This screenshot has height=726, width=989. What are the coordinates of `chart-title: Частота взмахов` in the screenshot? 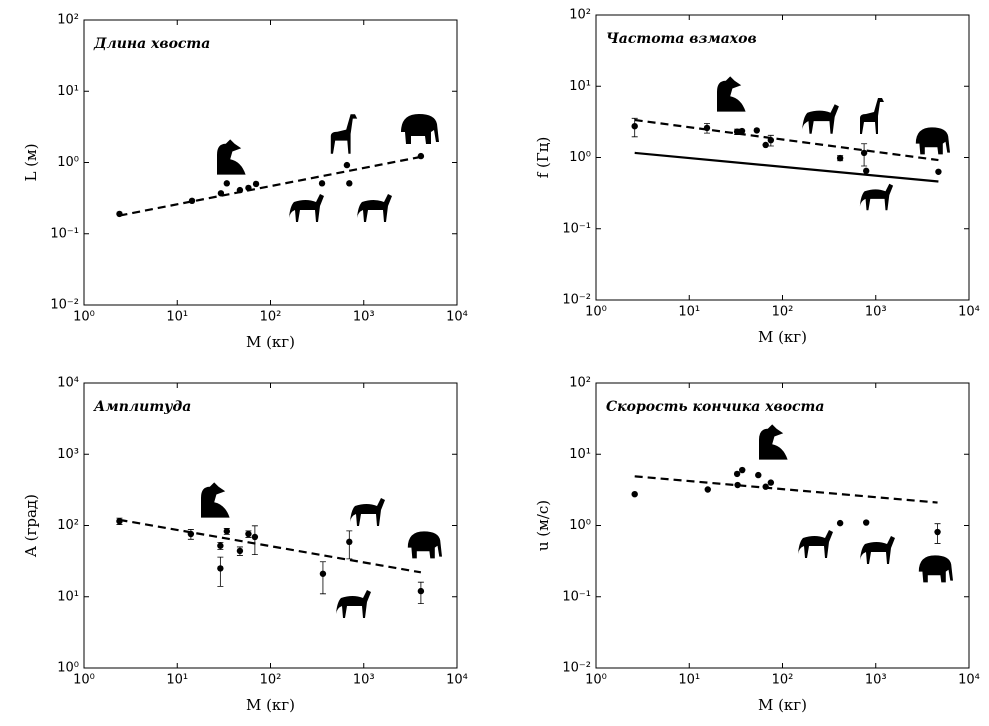 It's located at (681, 39).